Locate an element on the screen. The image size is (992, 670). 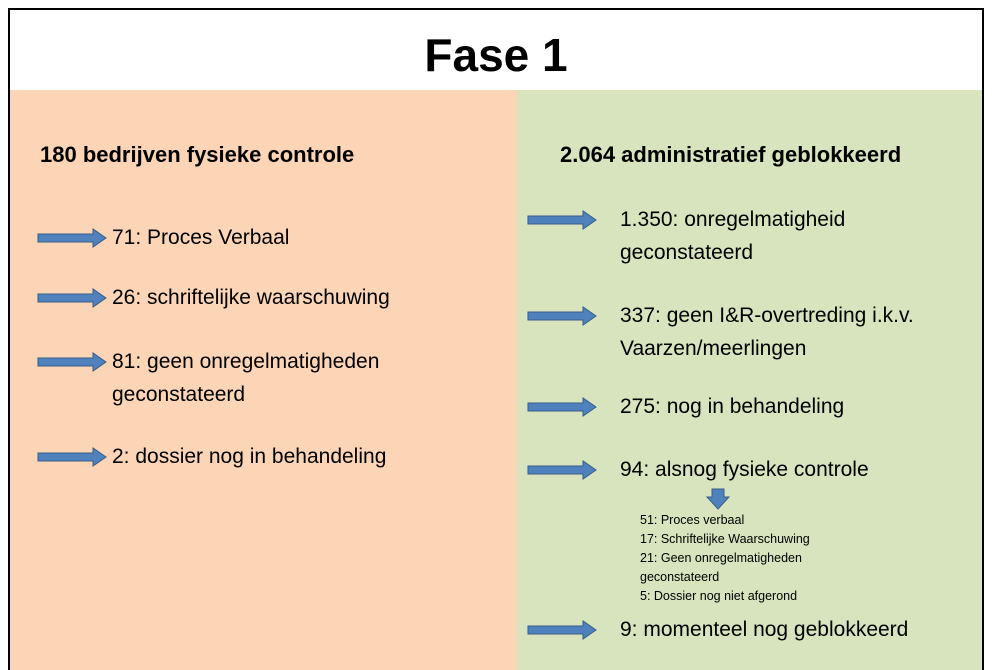
item-text: 1.350: onregelmatigheid is located at coordinates (733, 219).